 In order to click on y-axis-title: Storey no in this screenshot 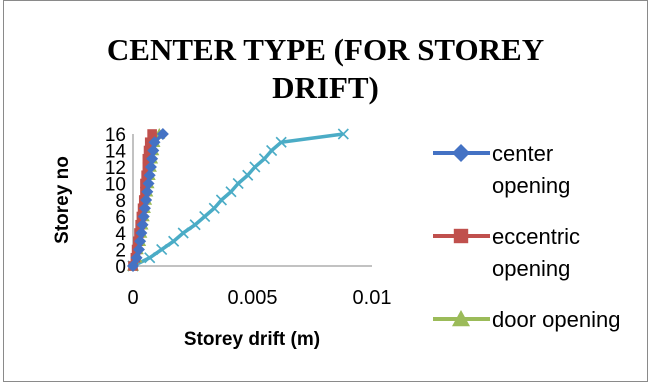, I will do `click(62, 200)`.